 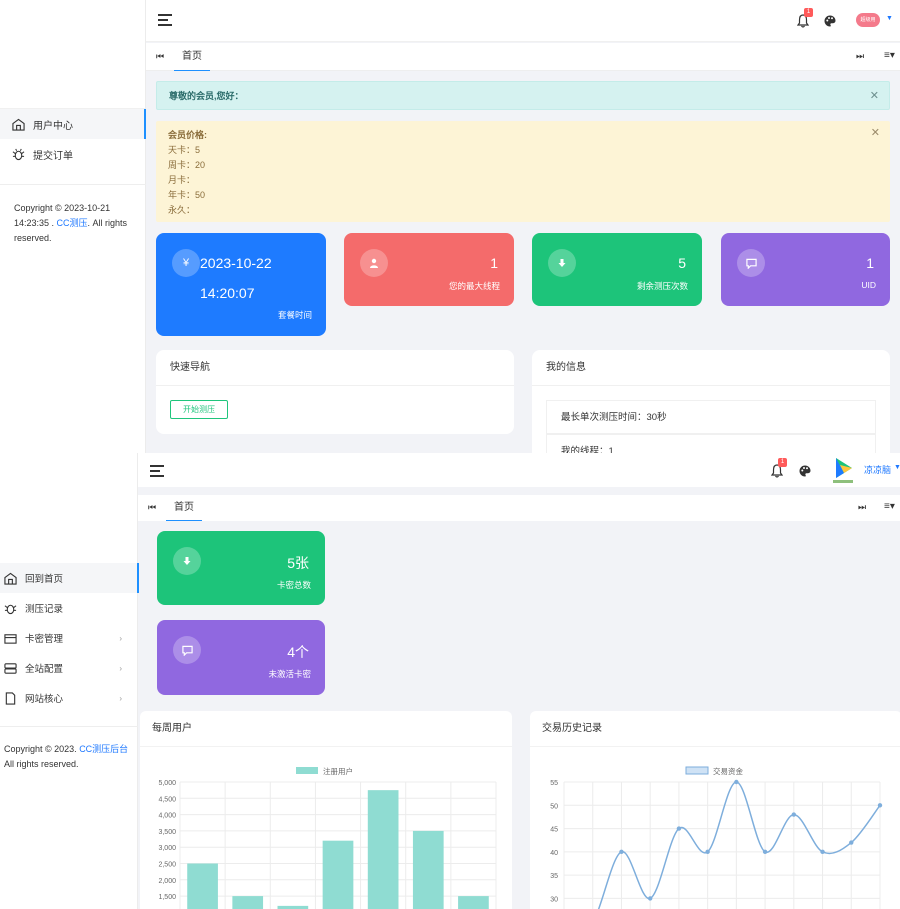 I want to click on price-line: 天卡：5, so click(x=184, y=150).